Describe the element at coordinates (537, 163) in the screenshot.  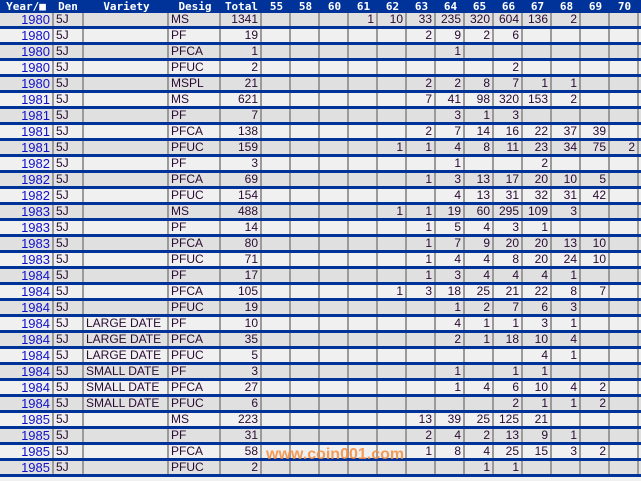
I see `count-cell-67: 2` at that location.